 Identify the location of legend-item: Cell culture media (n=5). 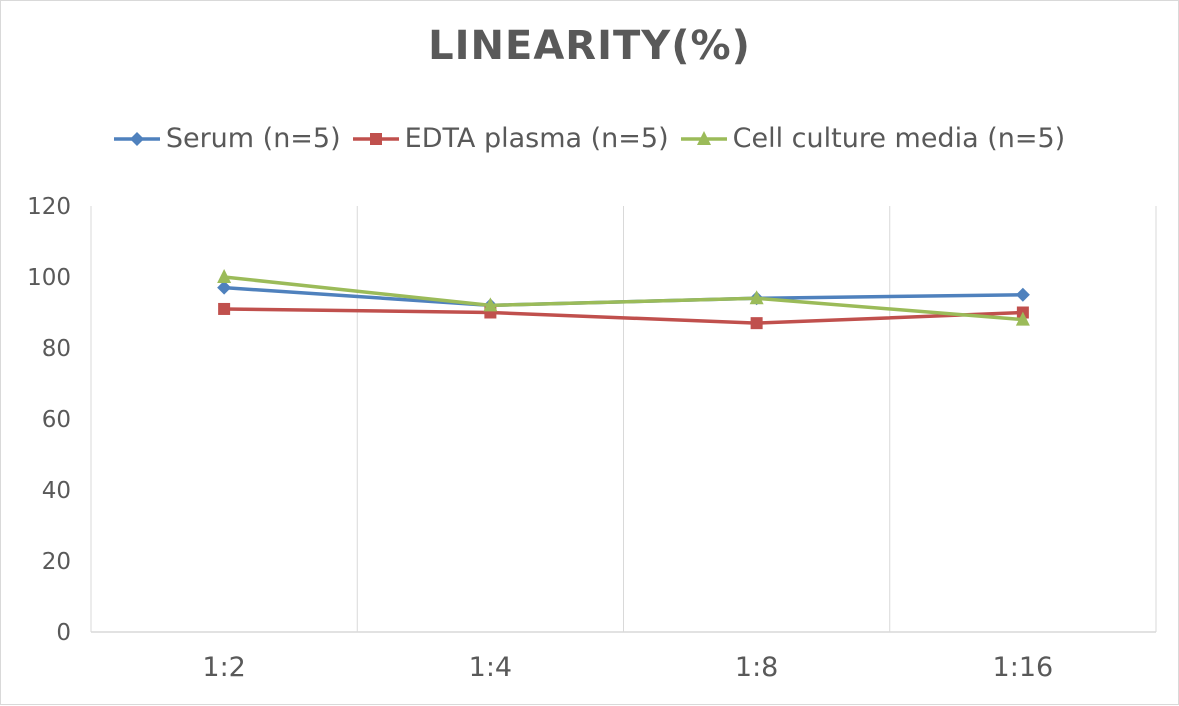
(873, 138).